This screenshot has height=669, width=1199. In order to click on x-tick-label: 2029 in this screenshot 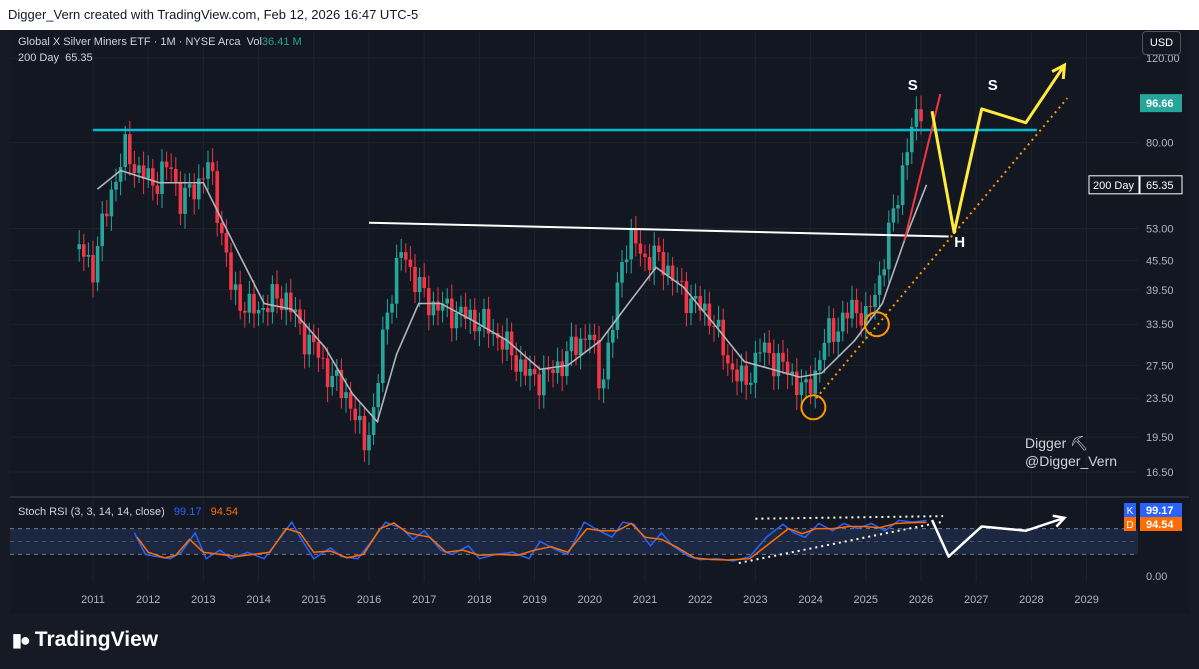, I will do `click(1086, 600)`.